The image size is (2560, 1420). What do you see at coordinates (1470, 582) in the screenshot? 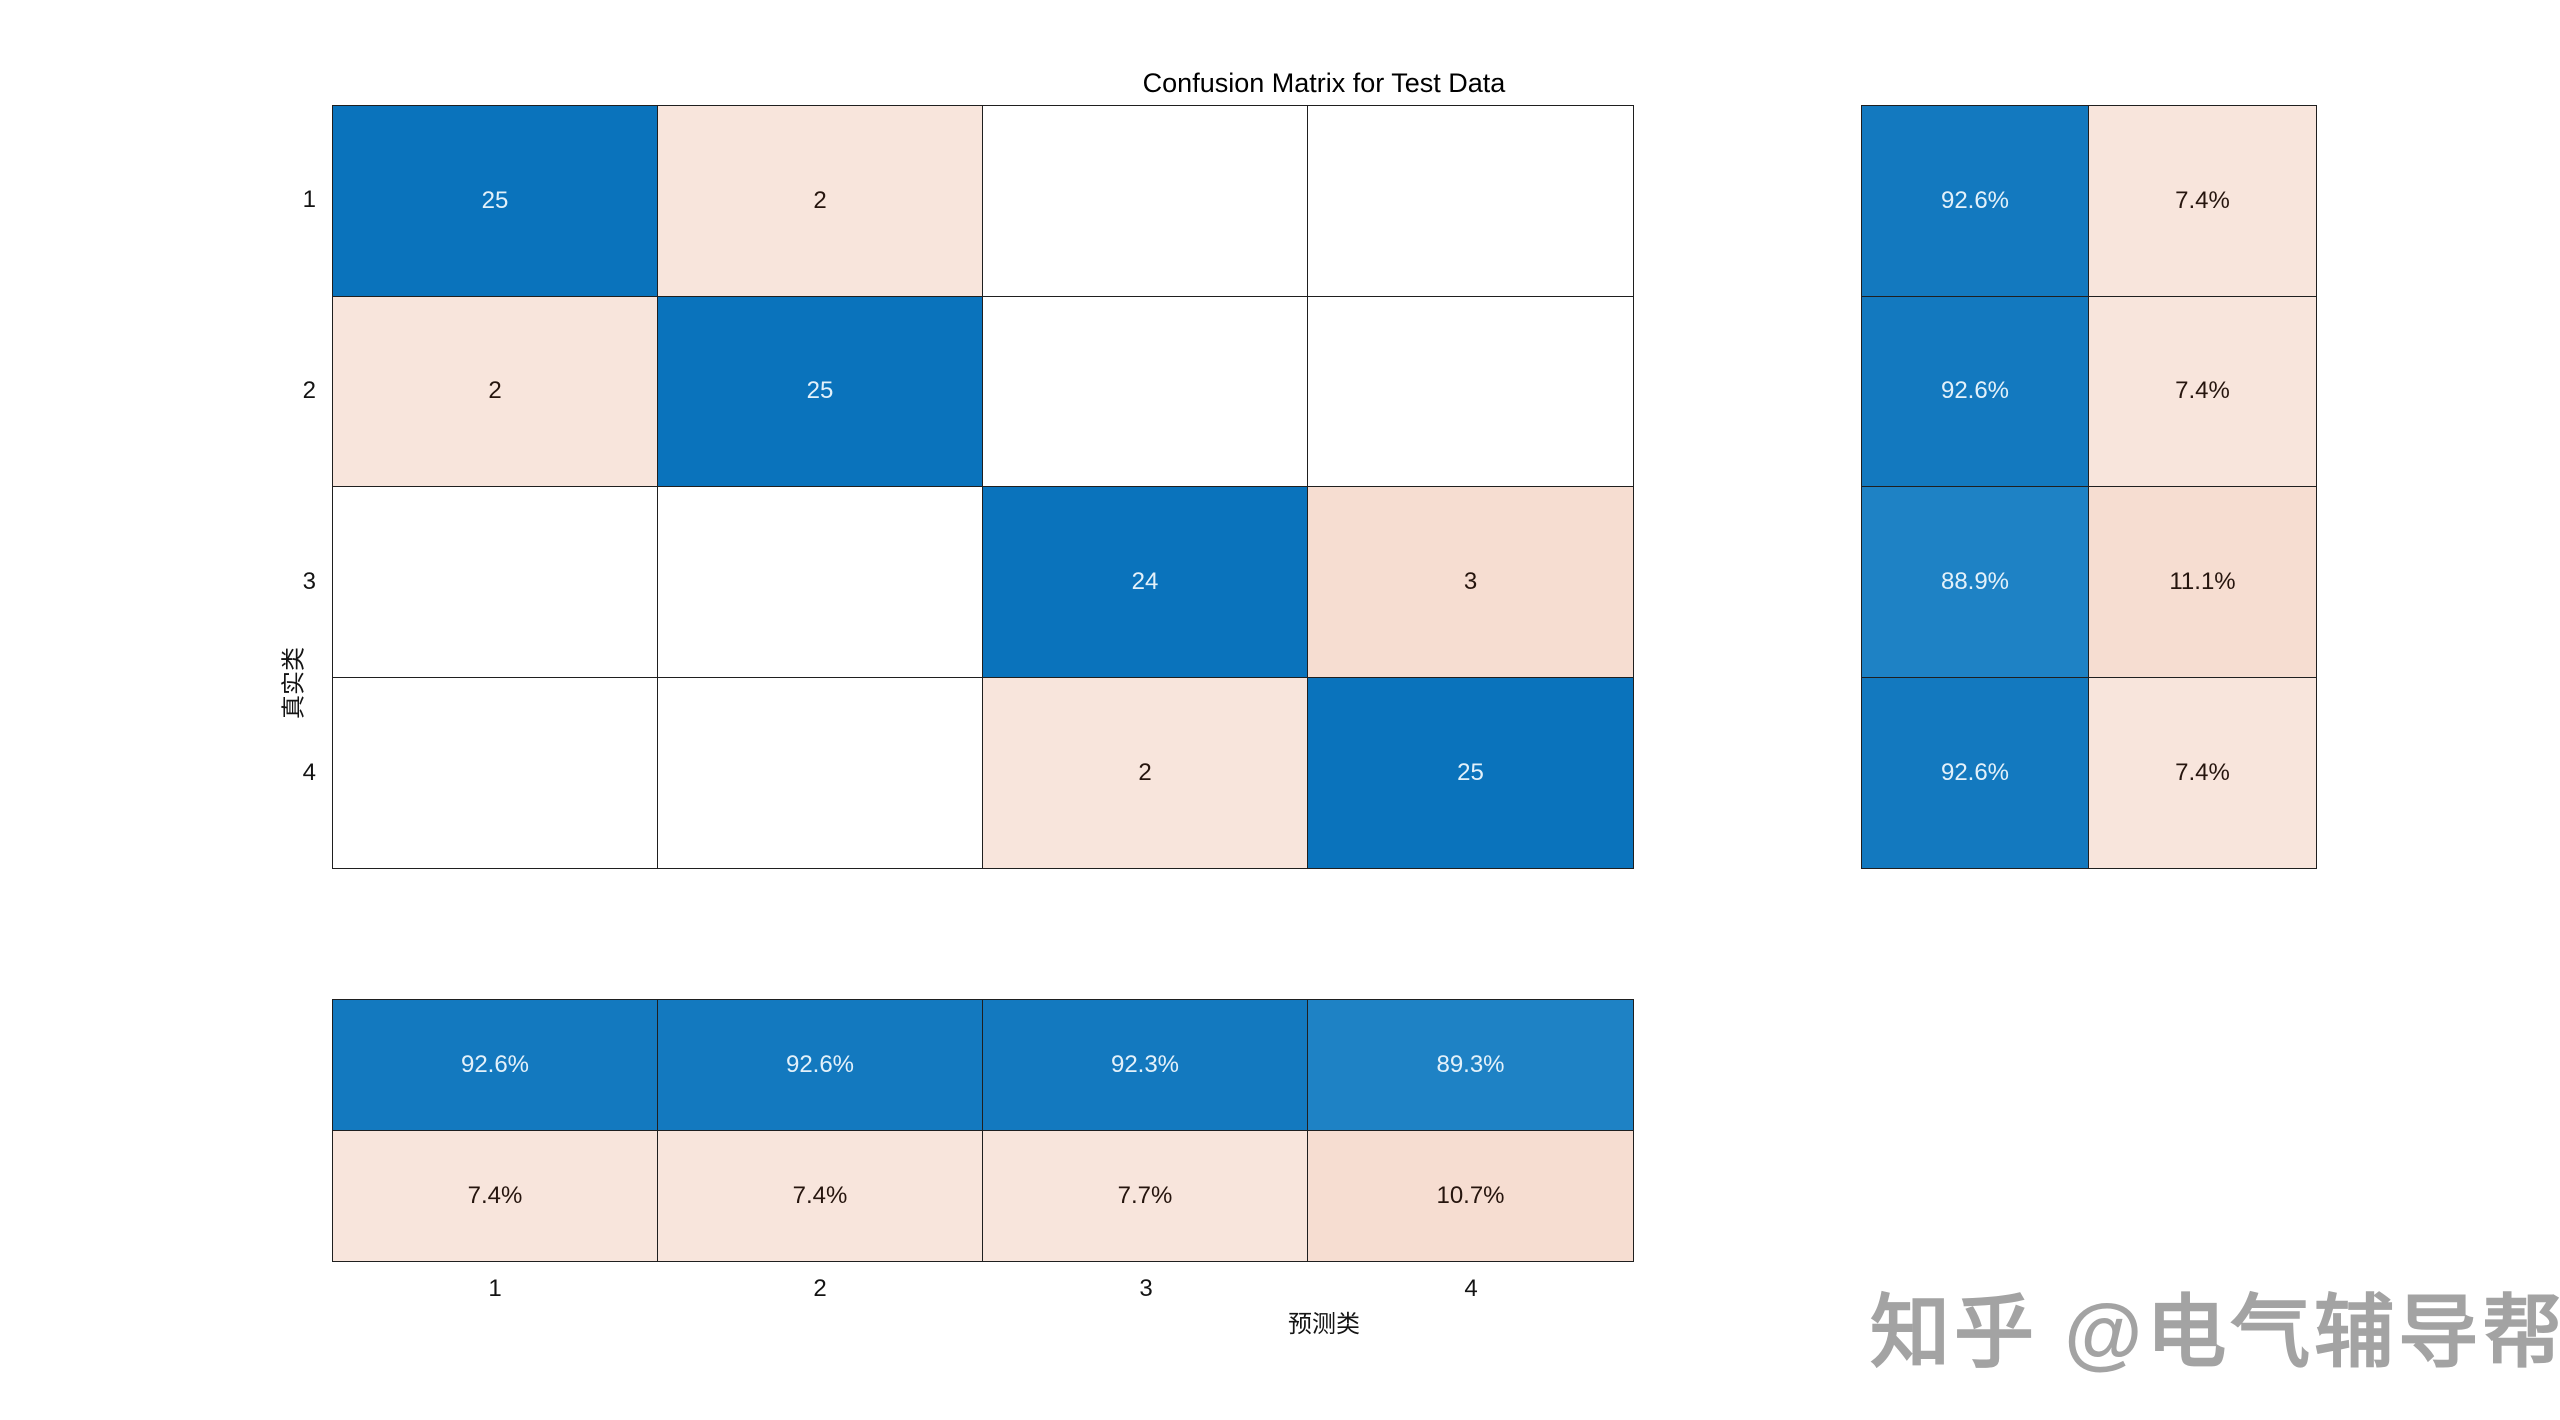
I see `matrix-cell: 3` at bounding box center [1470, 582].